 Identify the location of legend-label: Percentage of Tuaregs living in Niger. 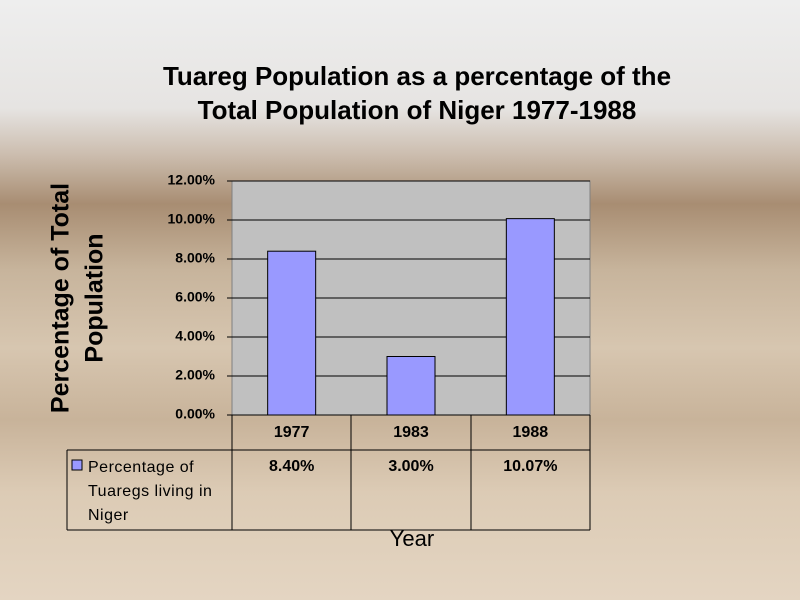
(150, 491).